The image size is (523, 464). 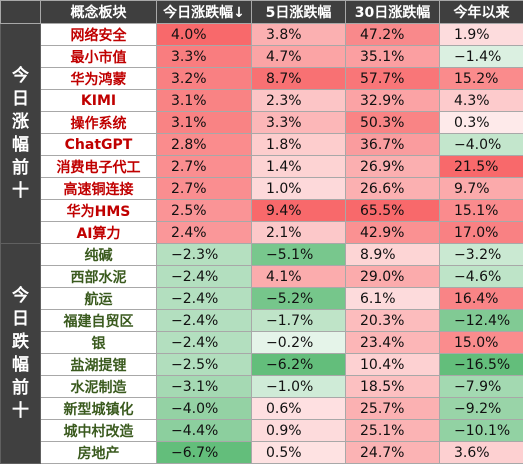 What do you see at coordinates (21, 12) in the screenshot?
I see `corner-cell` at bounding box center [21, 12].